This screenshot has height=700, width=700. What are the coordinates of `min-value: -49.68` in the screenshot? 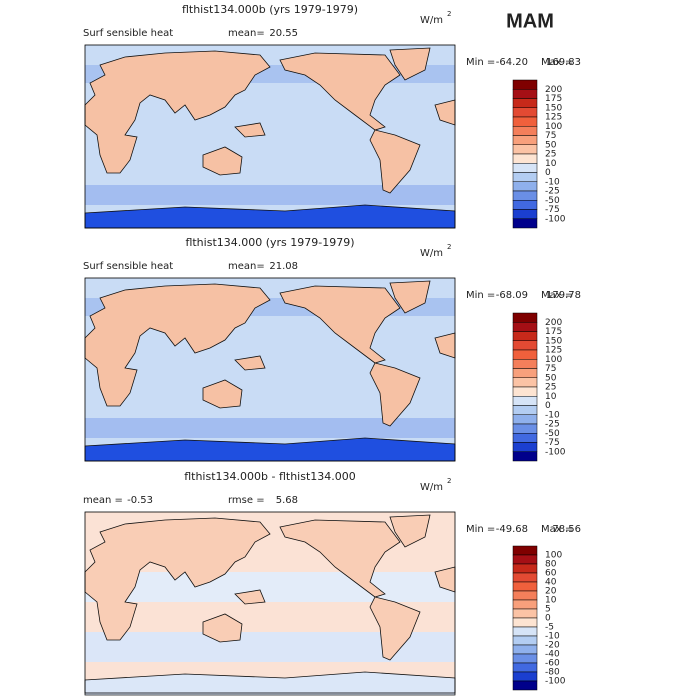 It's located at (512, 529).